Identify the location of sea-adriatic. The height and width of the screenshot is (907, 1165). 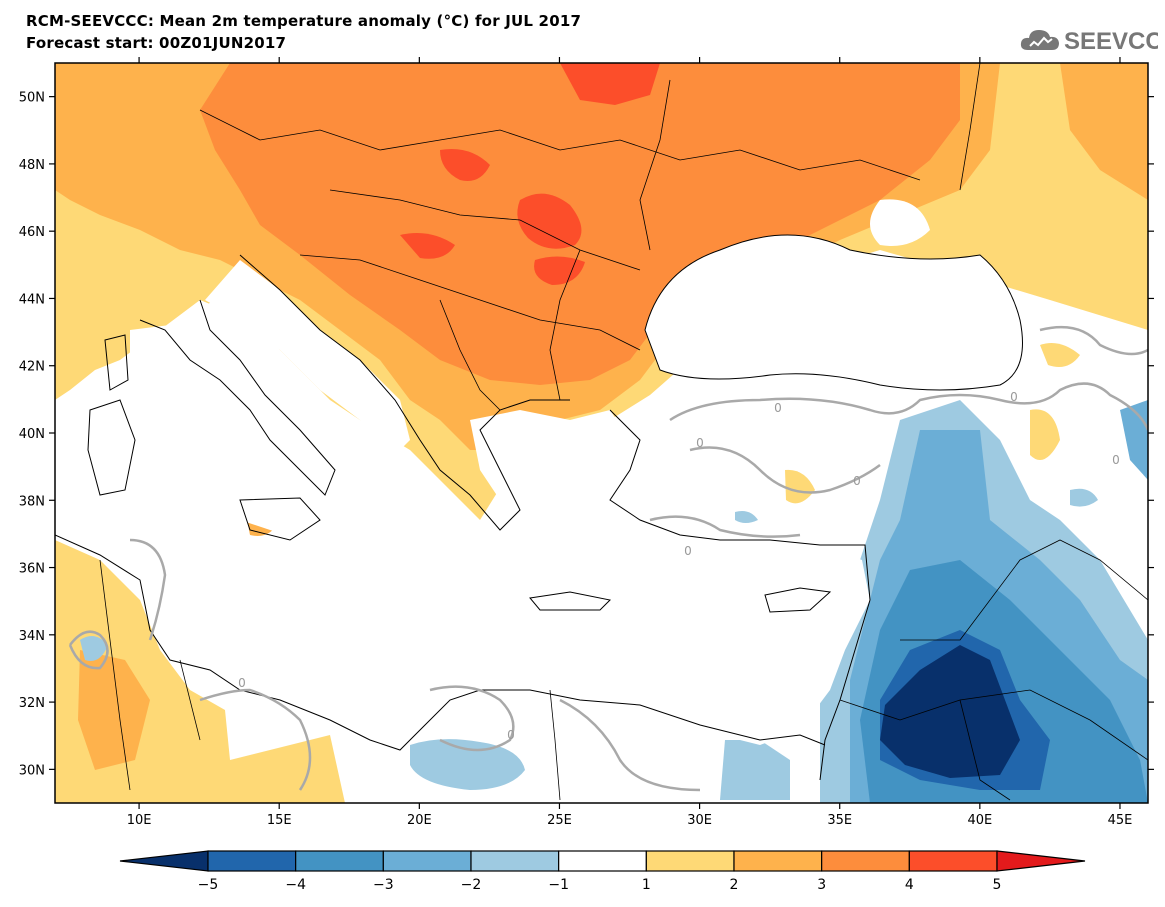
(307, 357).